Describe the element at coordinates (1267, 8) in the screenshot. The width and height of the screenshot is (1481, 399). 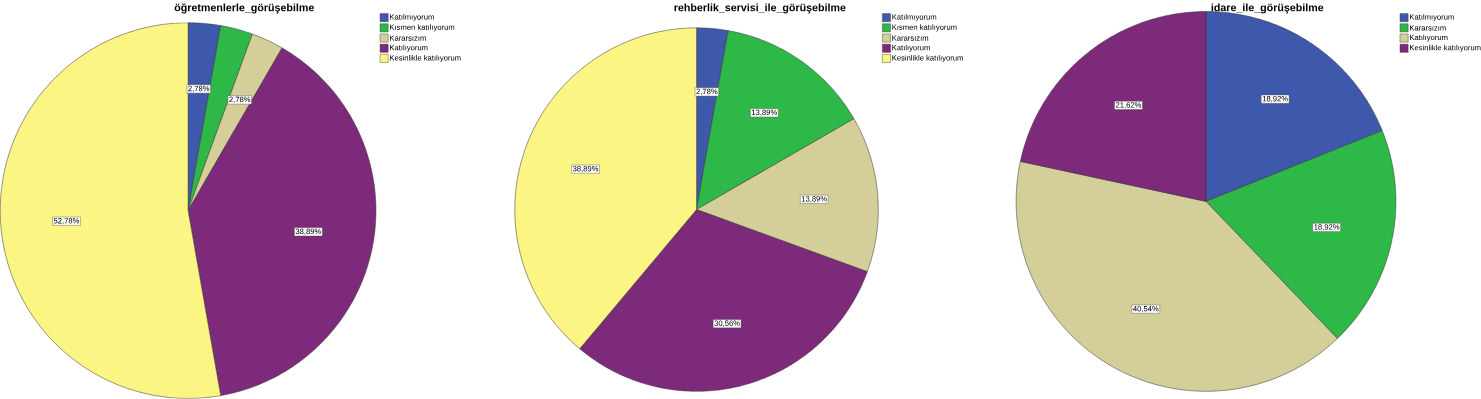
I see `chart-title: idare_ile_görüşebilme` at that location.